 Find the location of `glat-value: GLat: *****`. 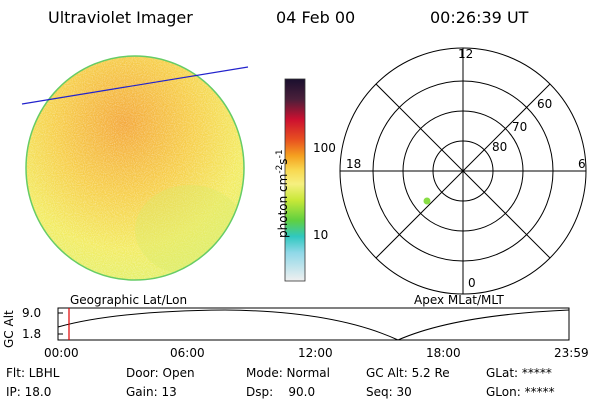

glat-value: GLat: ***** is located at coordinates (519, 373).